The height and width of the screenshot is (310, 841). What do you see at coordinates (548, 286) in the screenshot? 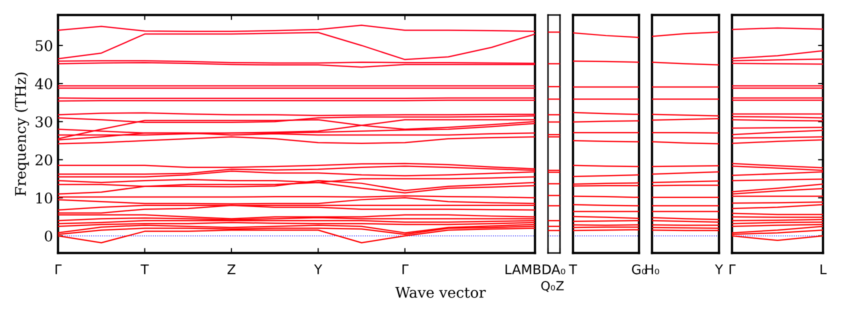
I see `x-tick-label: Q₀` at bounding box center [548, 286].